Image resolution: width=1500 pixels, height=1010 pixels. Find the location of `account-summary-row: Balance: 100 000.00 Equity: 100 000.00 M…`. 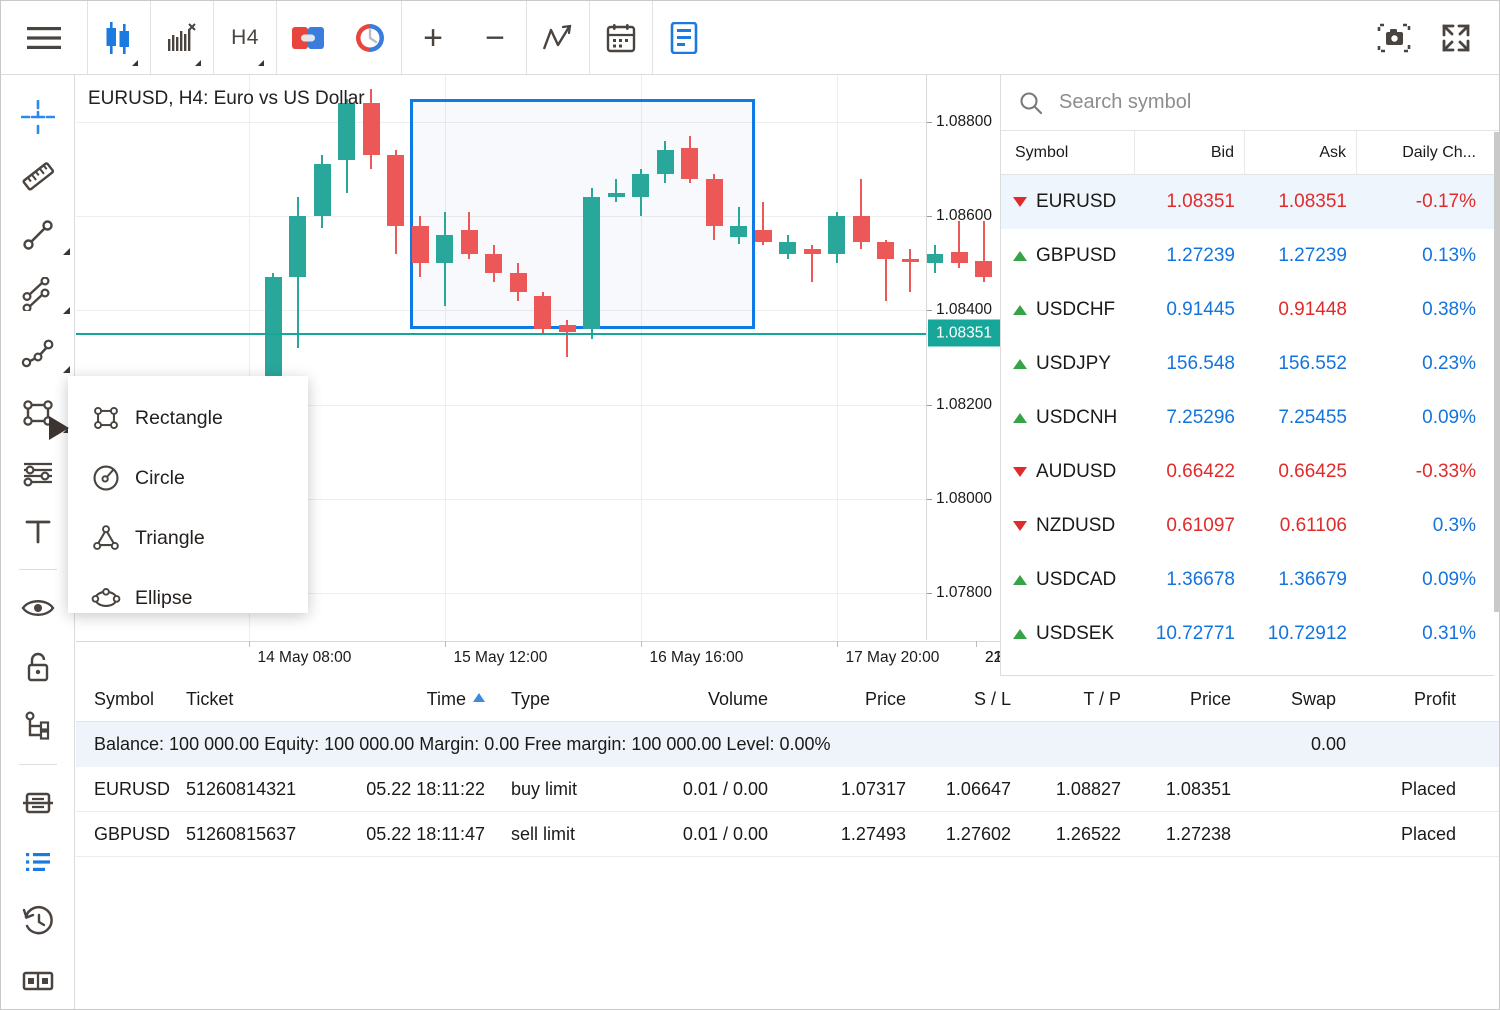

account-summary-row: Balance: 100 000.00 Equity: 100 000.00 M… is located at coordinates (787, 744).